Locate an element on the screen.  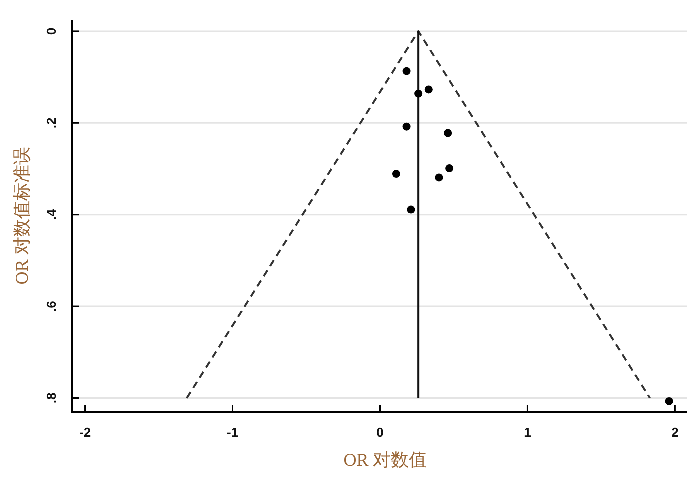
y-tick-label: .4 is located at coordinates (51, 214).